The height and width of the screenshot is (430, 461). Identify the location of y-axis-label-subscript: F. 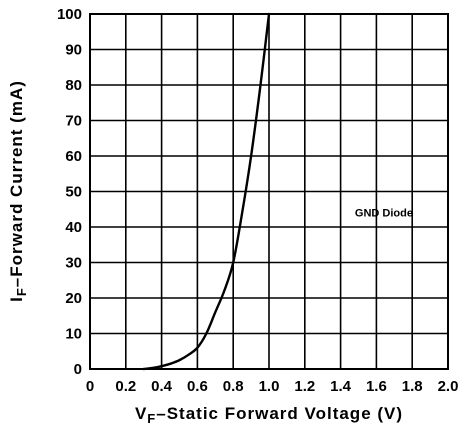
(21, 291).